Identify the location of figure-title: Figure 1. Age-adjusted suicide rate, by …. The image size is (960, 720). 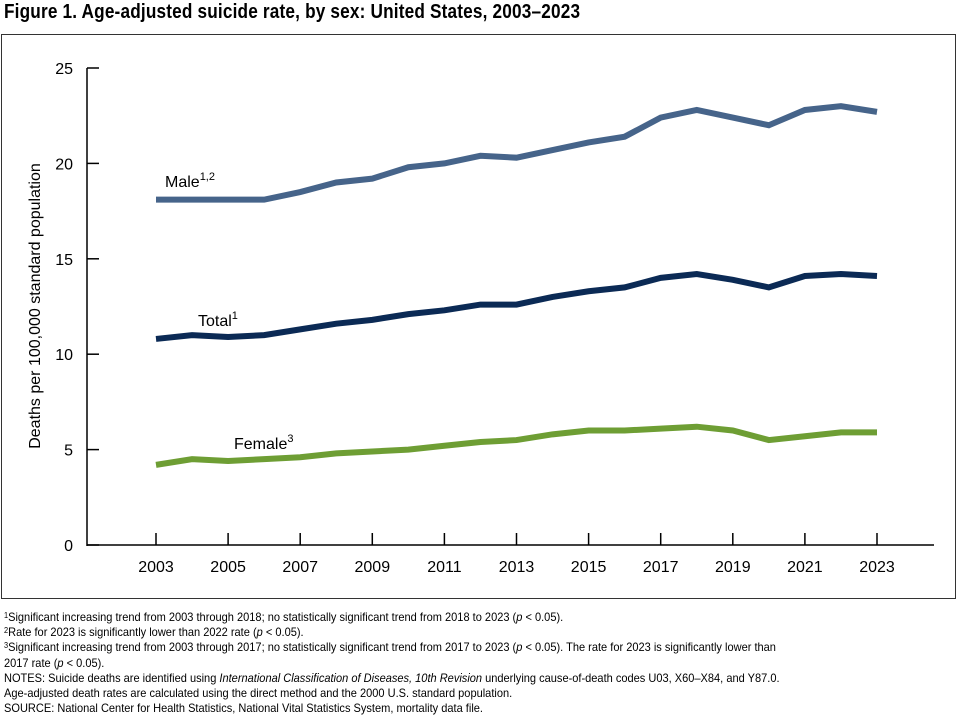
(292, 12).